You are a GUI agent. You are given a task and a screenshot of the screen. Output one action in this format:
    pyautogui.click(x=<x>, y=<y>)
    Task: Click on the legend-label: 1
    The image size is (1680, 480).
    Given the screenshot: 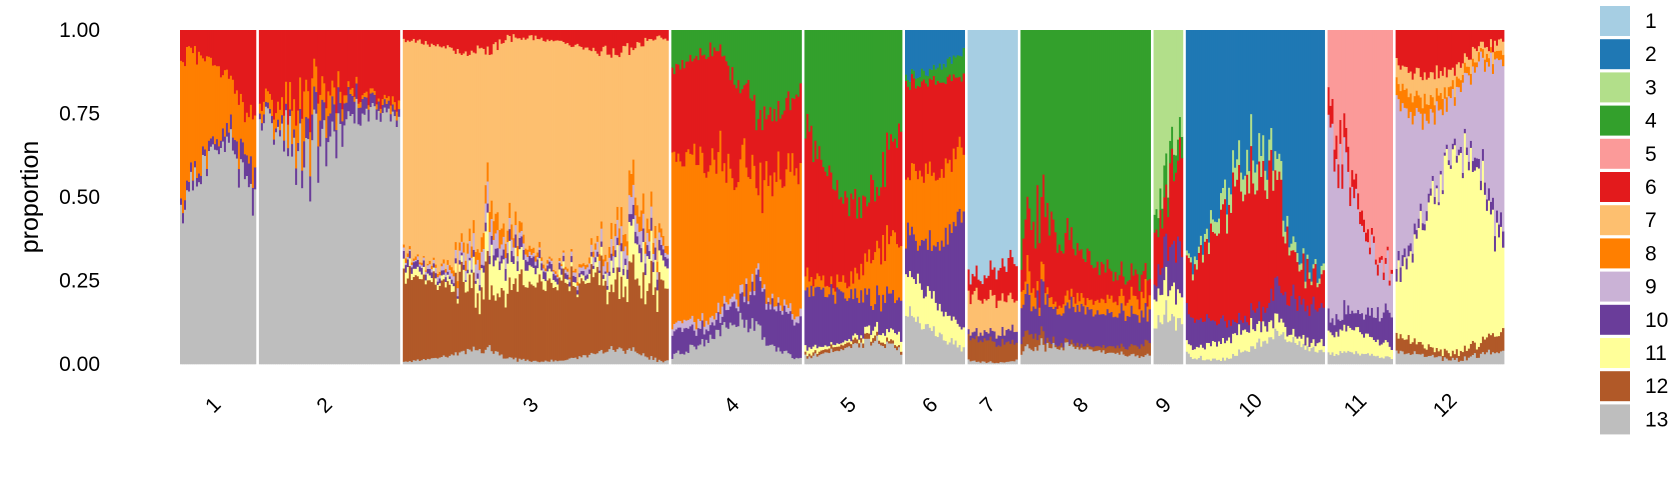 What is the action you would take?
    pyautogui.click(x=1651, y=21)
    